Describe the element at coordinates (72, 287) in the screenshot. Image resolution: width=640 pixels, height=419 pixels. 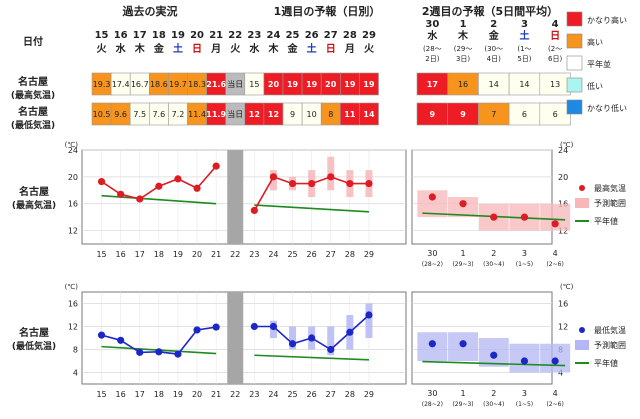
I see `min-unit-left: (℃)` at that location.